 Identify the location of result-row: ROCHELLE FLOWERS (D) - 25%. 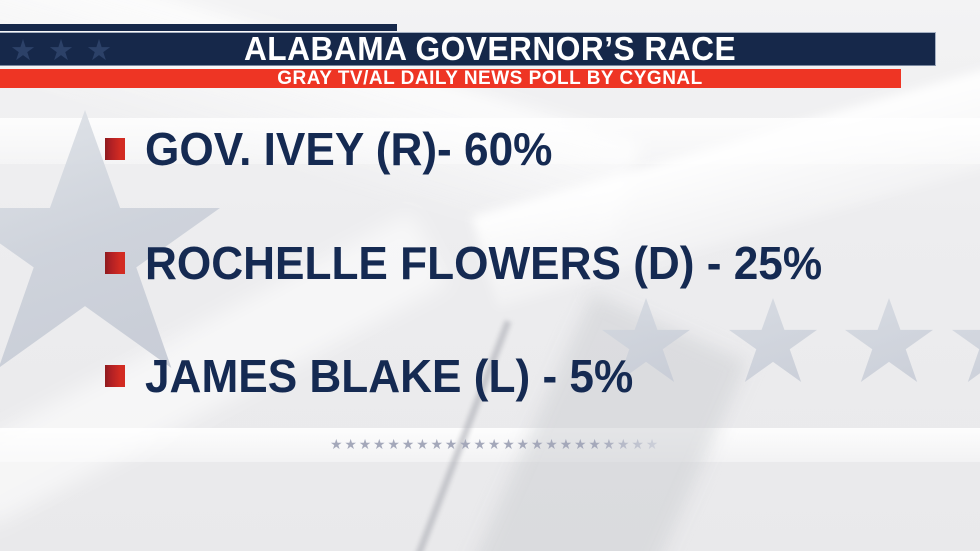
(477, 263).